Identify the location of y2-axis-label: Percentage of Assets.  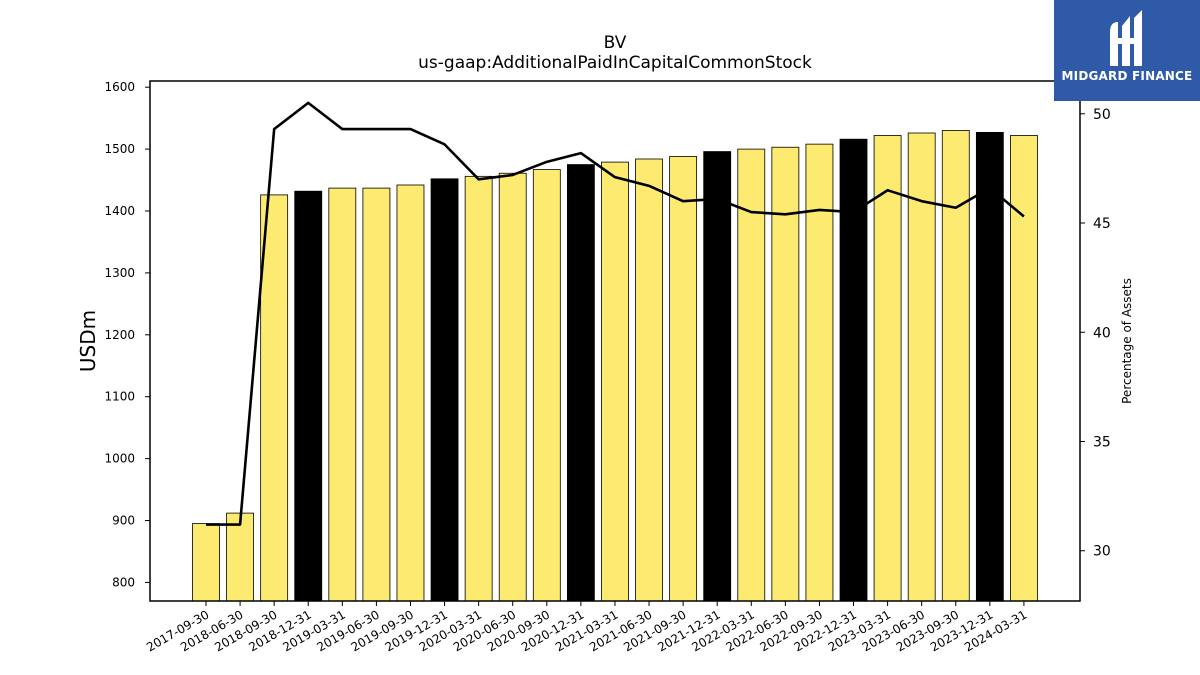
(1127, 341).